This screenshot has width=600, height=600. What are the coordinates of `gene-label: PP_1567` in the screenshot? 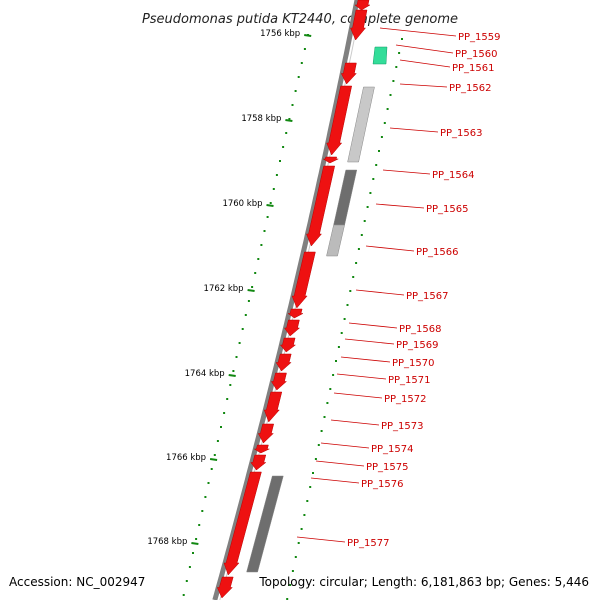 It's located at (427, 296).